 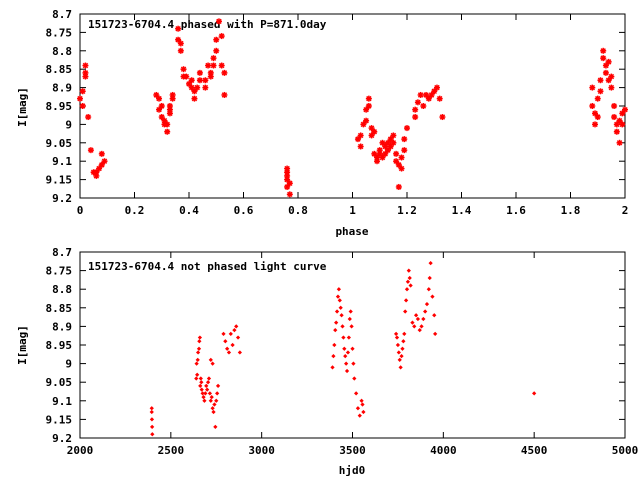 What do you see at coordinates (59, 382) in the screenshot?
I see `y-tick-label: 9.05` at bounding box center [59, 382].